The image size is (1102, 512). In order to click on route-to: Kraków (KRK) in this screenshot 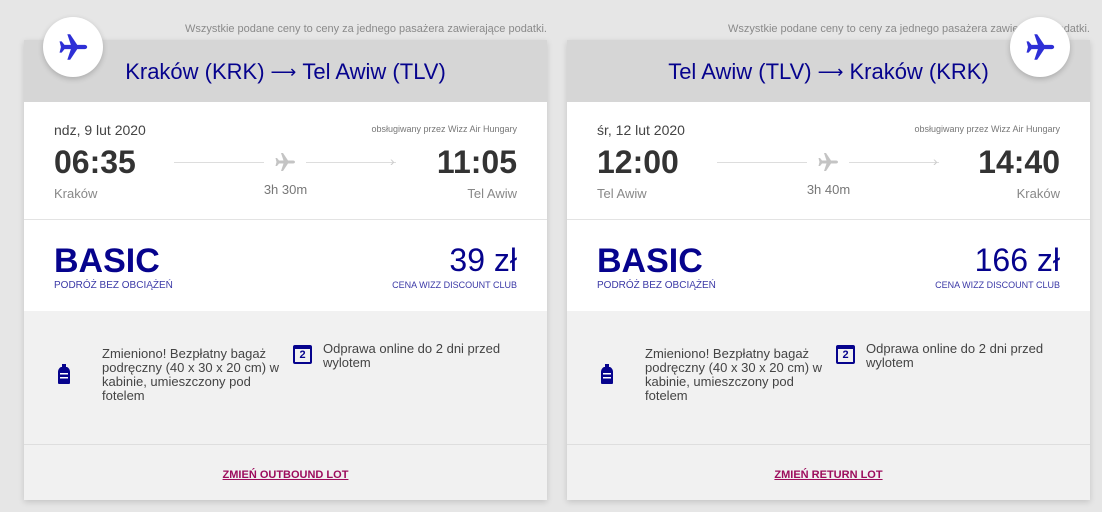, I will do `click(919, 71)`.